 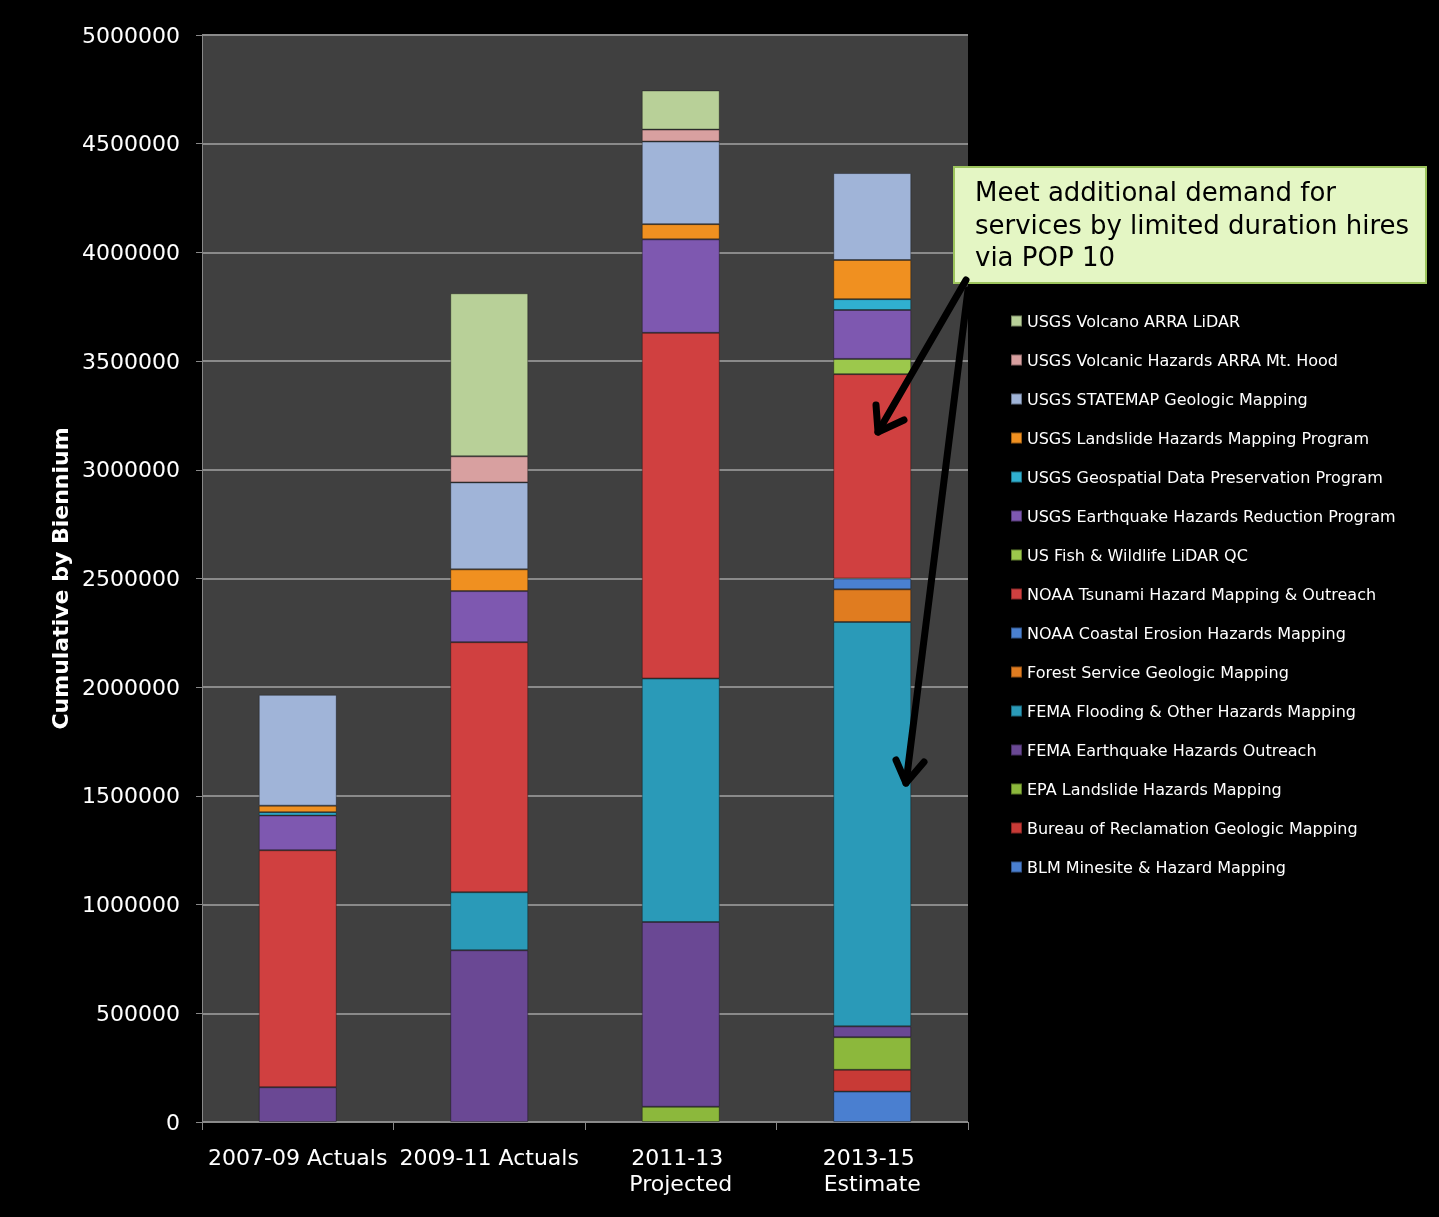 I want to click on text: Meet additional demand for services by limited duration hires via POP 10, so click(x=1193, y=225).